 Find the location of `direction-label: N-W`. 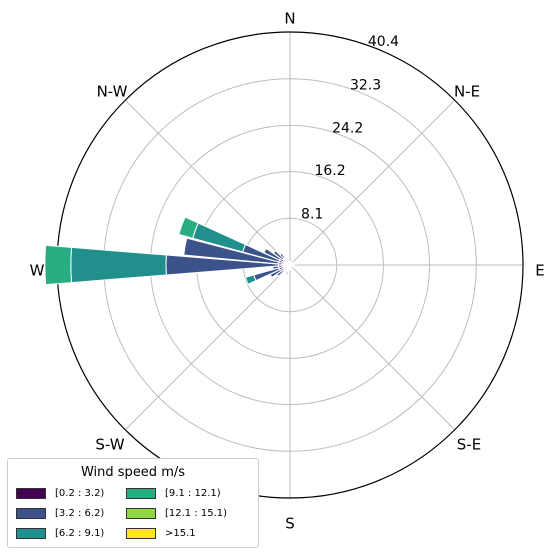

direction-label: N-W is located at coordinates (112, 92).